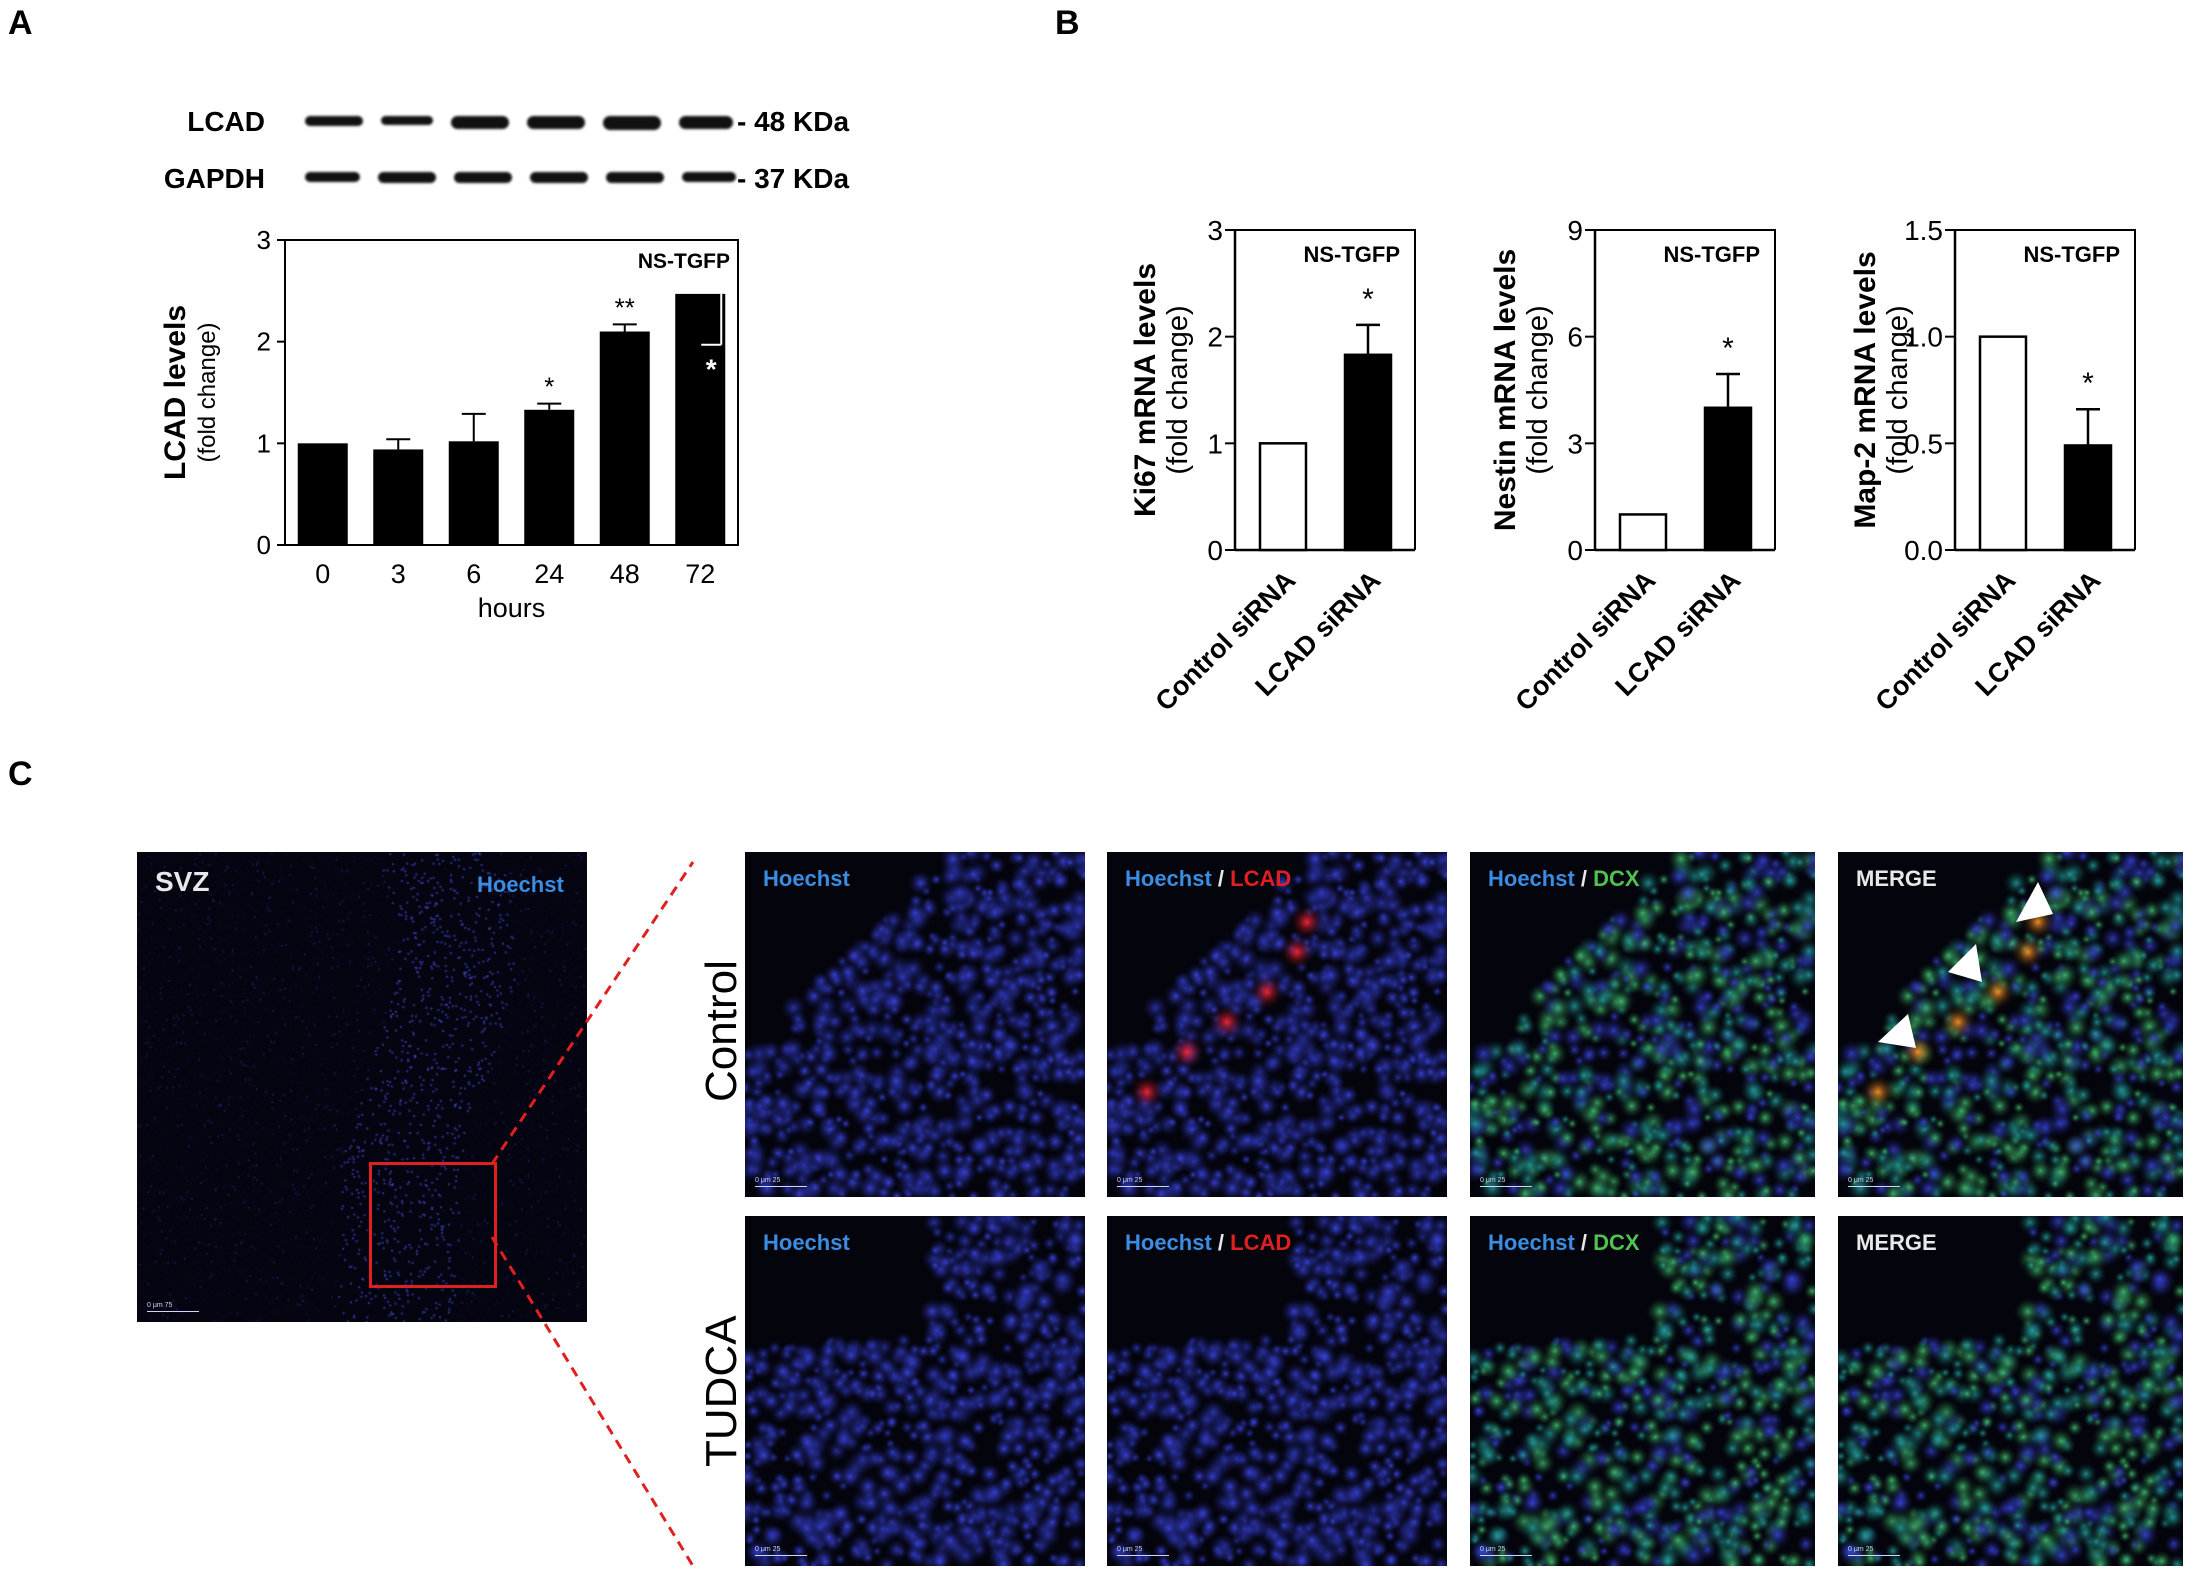  What do you see at coordinates (1642, 1391) in the screenshot?
I see `micrograph-tudca-3: Hoechst / DCX 0 μm 25` at bounding box center [1642, 1391].